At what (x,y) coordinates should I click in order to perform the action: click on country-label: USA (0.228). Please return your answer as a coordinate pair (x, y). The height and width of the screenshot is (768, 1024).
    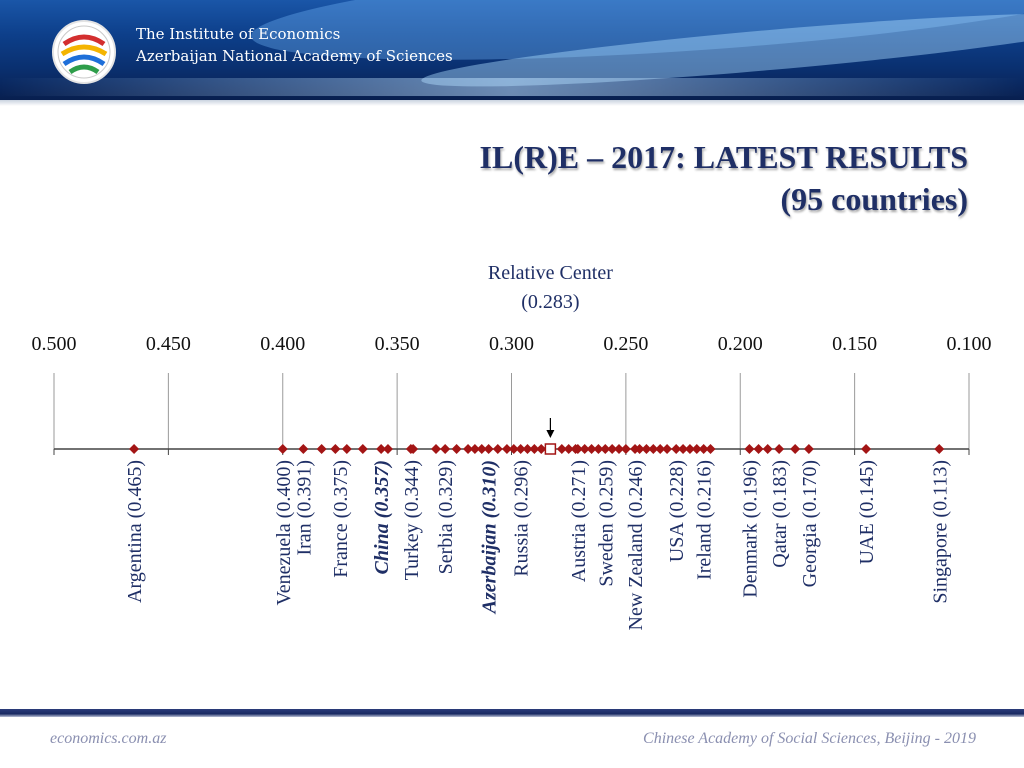
    Looking at the image, I should click on (677, 511).